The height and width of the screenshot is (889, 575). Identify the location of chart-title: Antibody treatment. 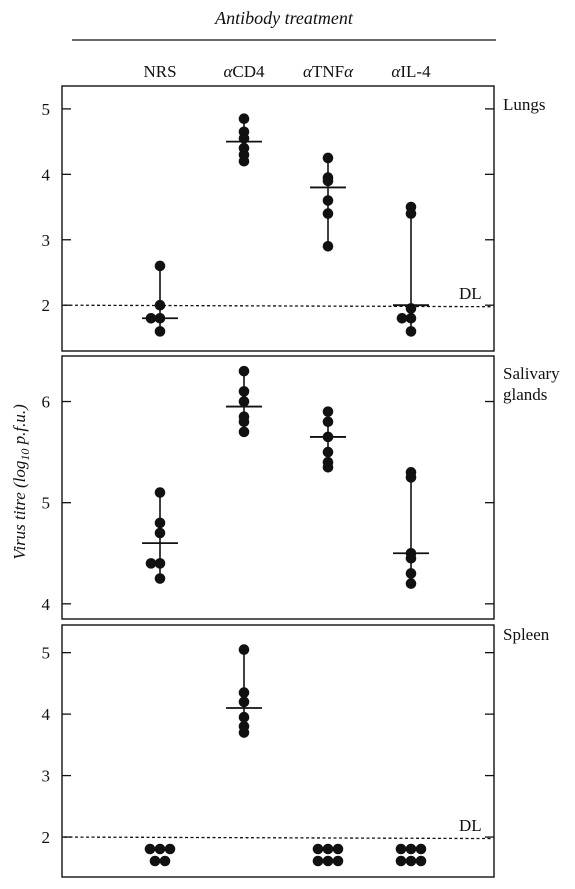
(284, 18).